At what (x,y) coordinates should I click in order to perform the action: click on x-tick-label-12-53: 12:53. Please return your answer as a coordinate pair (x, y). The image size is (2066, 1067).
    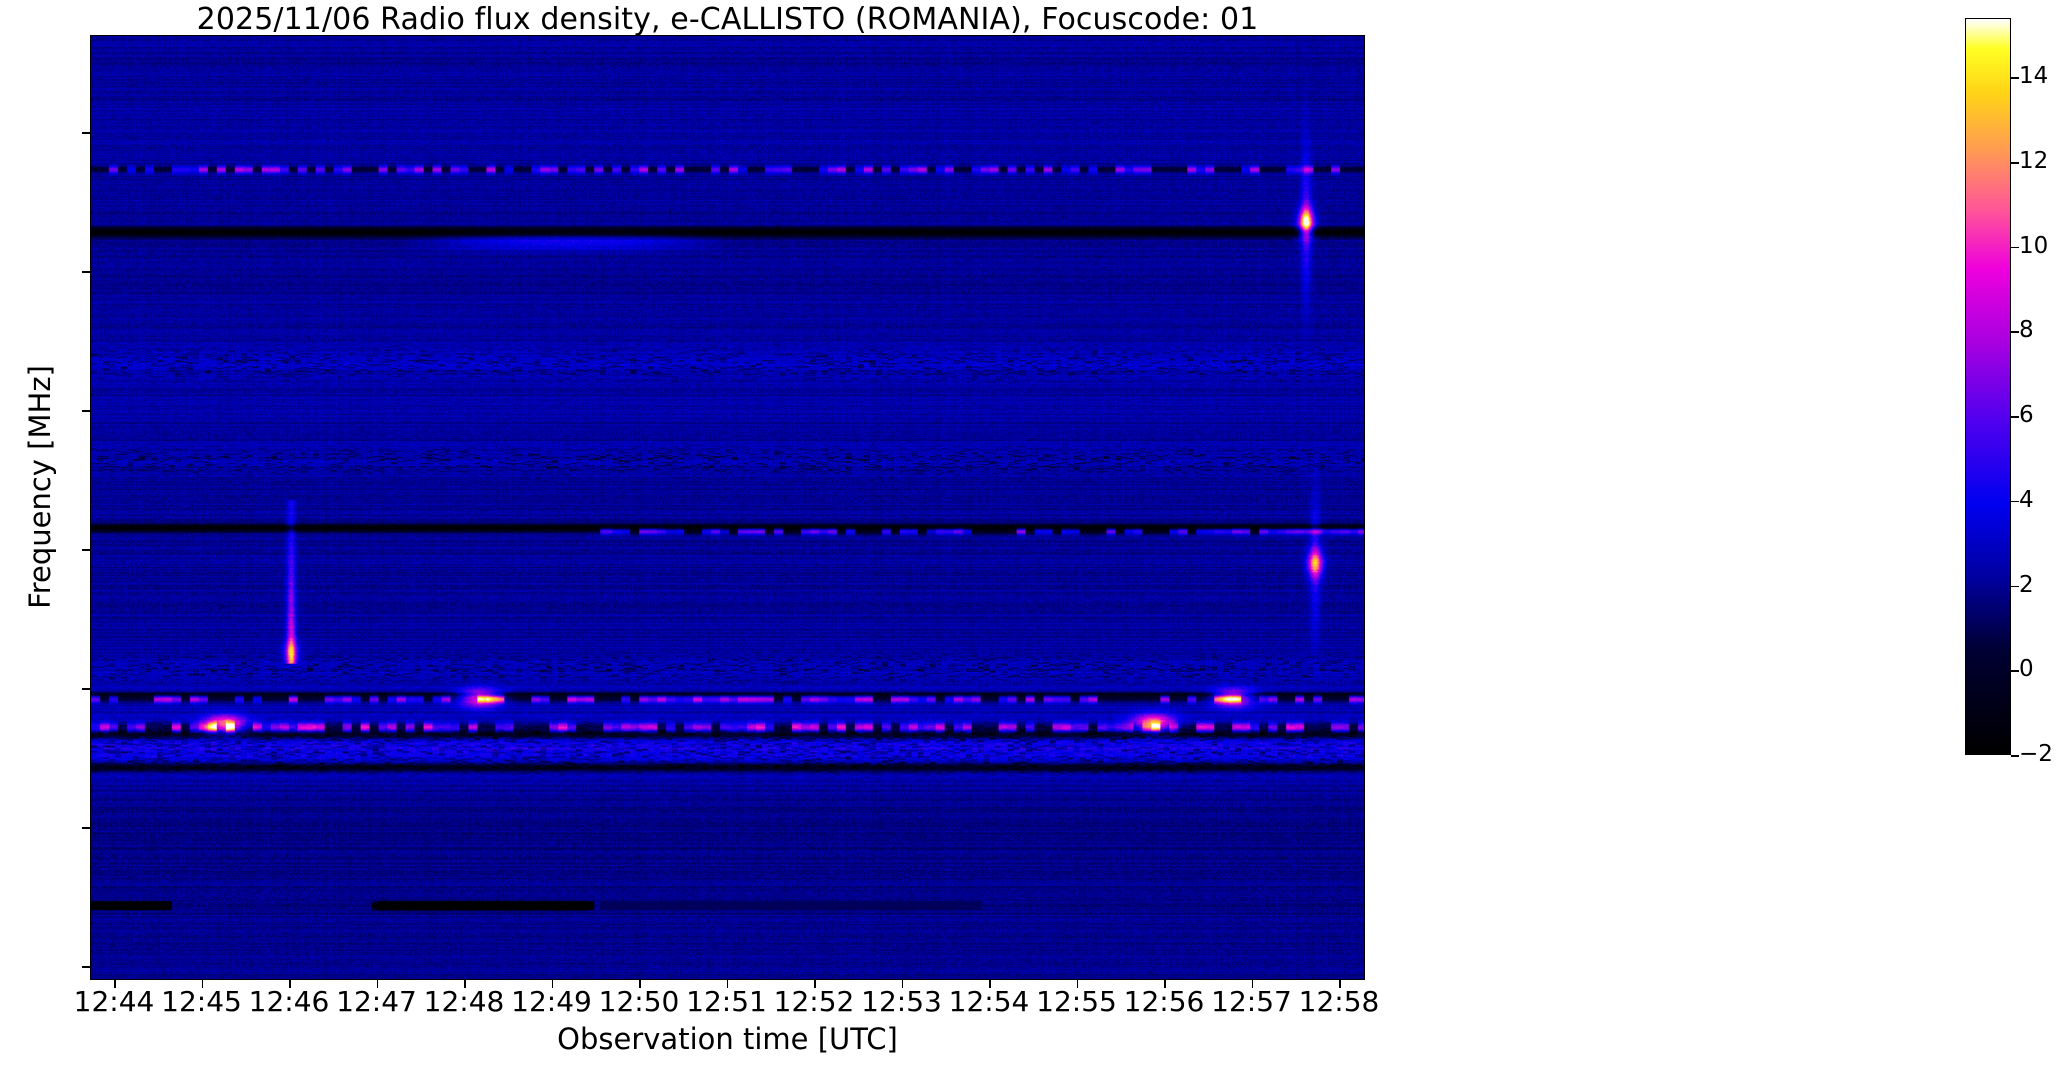
    Looking at the image, I should click on (901, 1001).